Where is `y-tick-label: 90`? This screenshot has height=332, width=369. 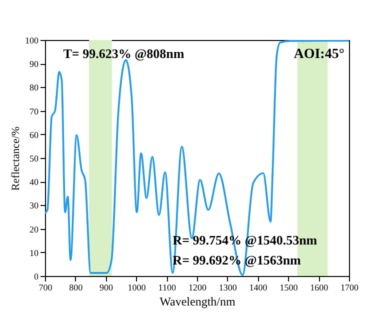
y-tick-label: 90 is located at coordinates (34, 64).